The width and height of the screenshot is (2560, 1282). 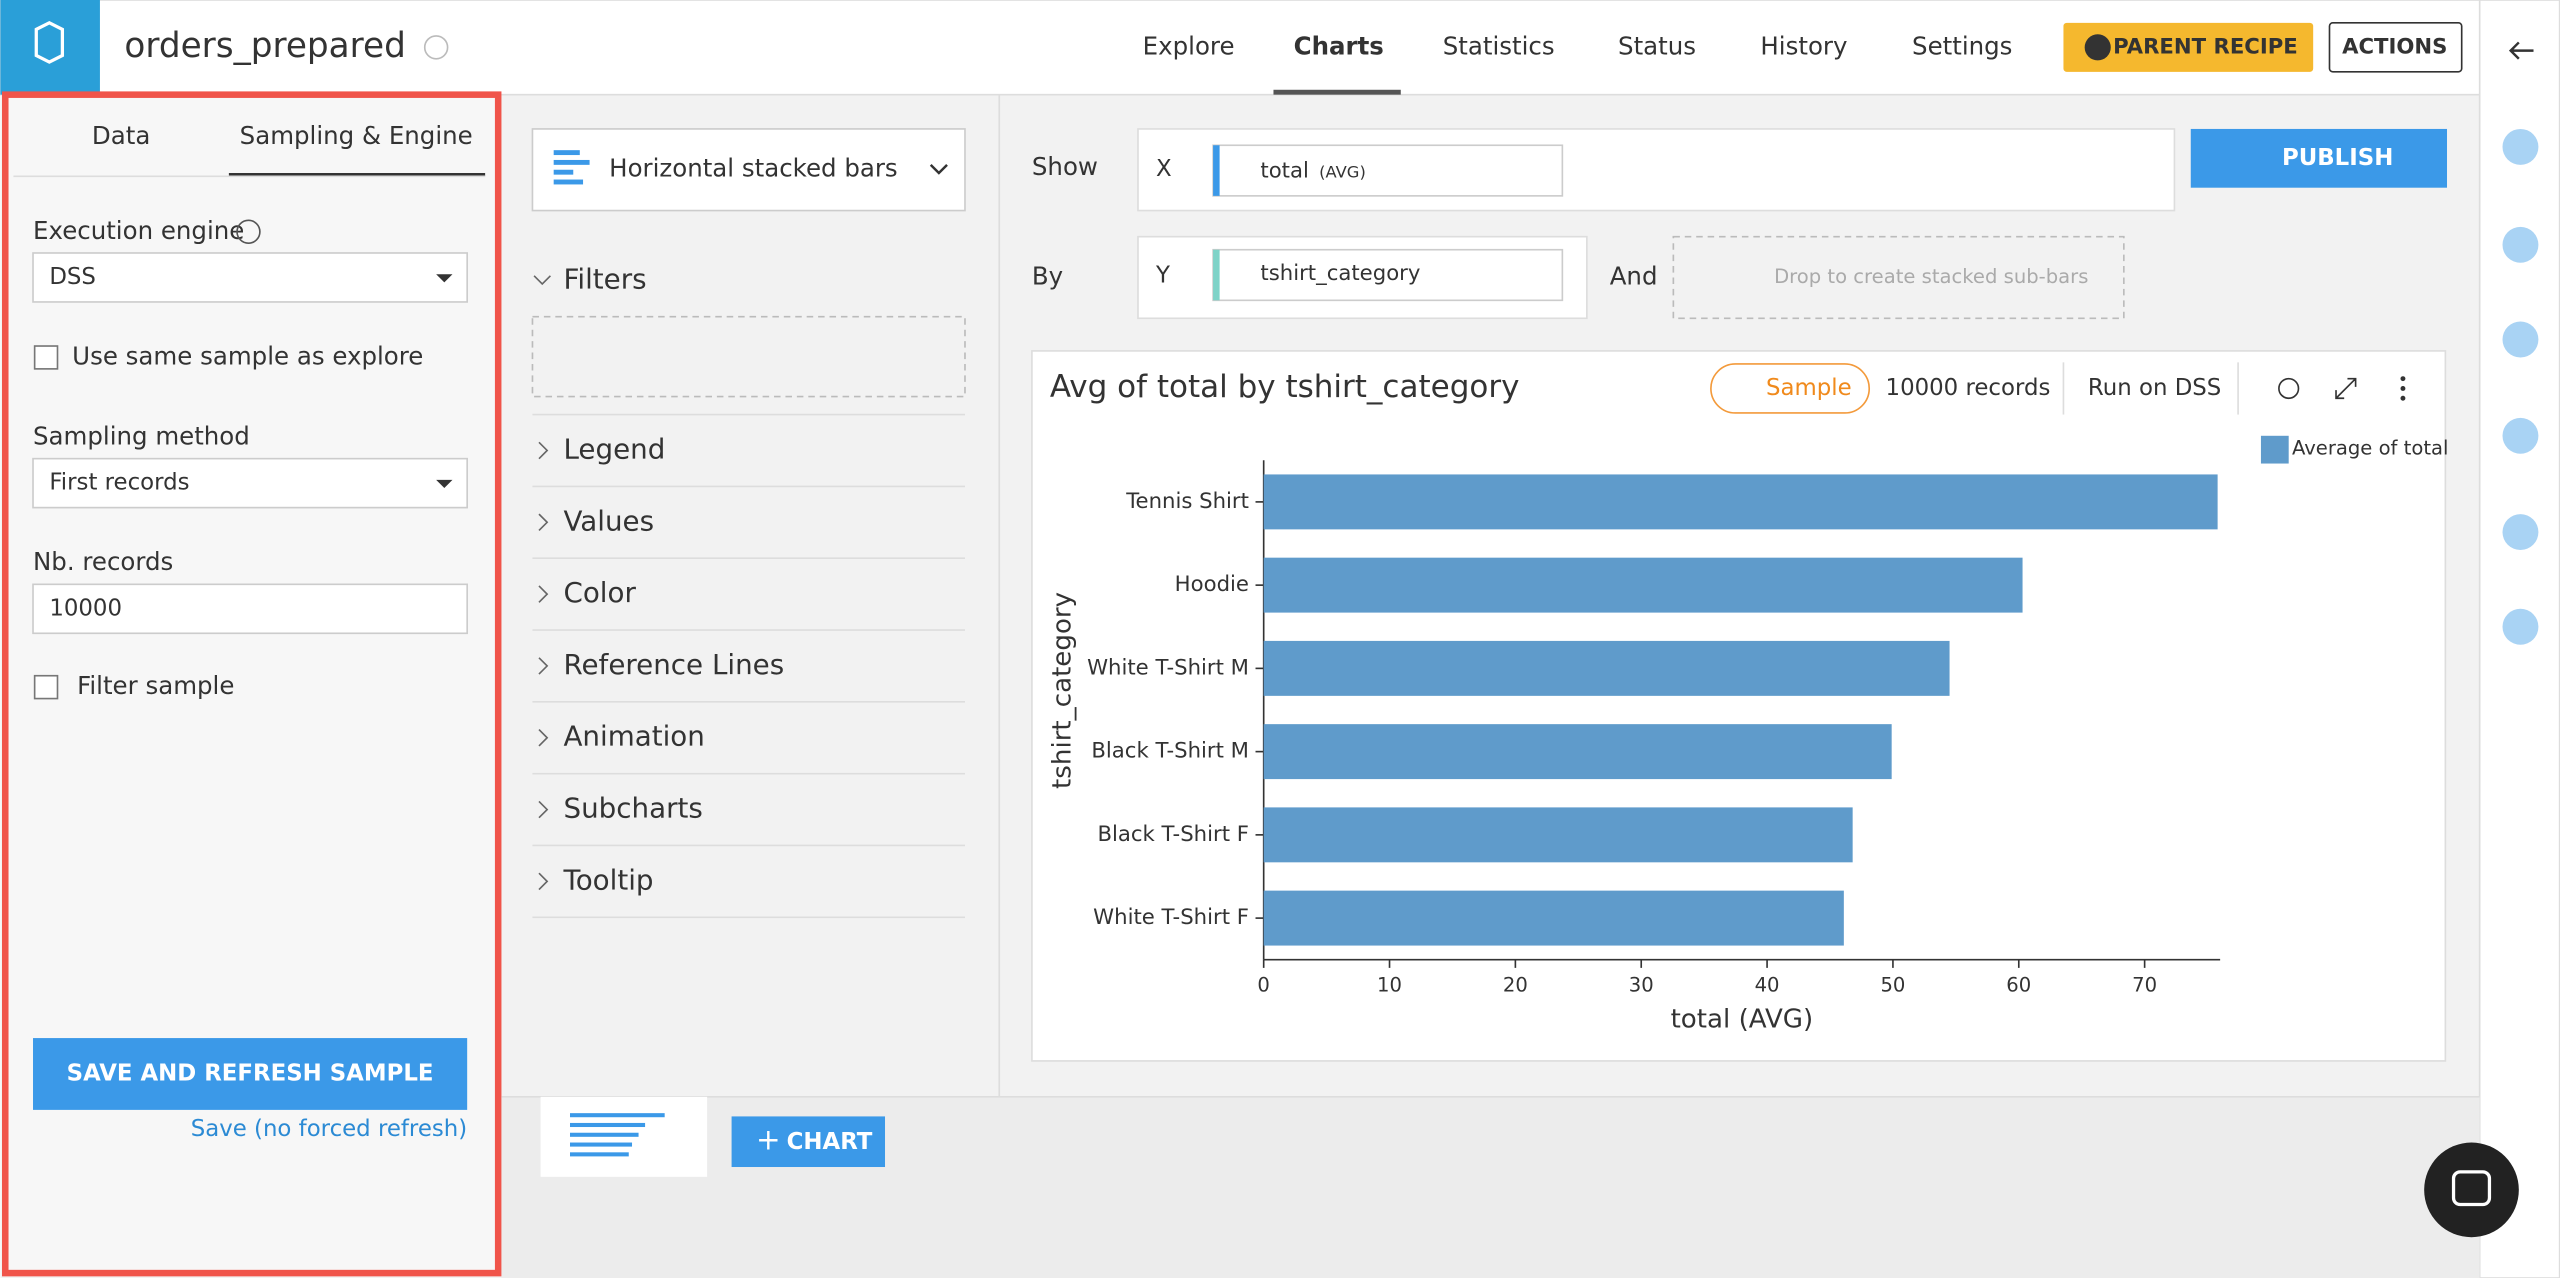 I want to click on info-icon, so click(x=248, y=232).